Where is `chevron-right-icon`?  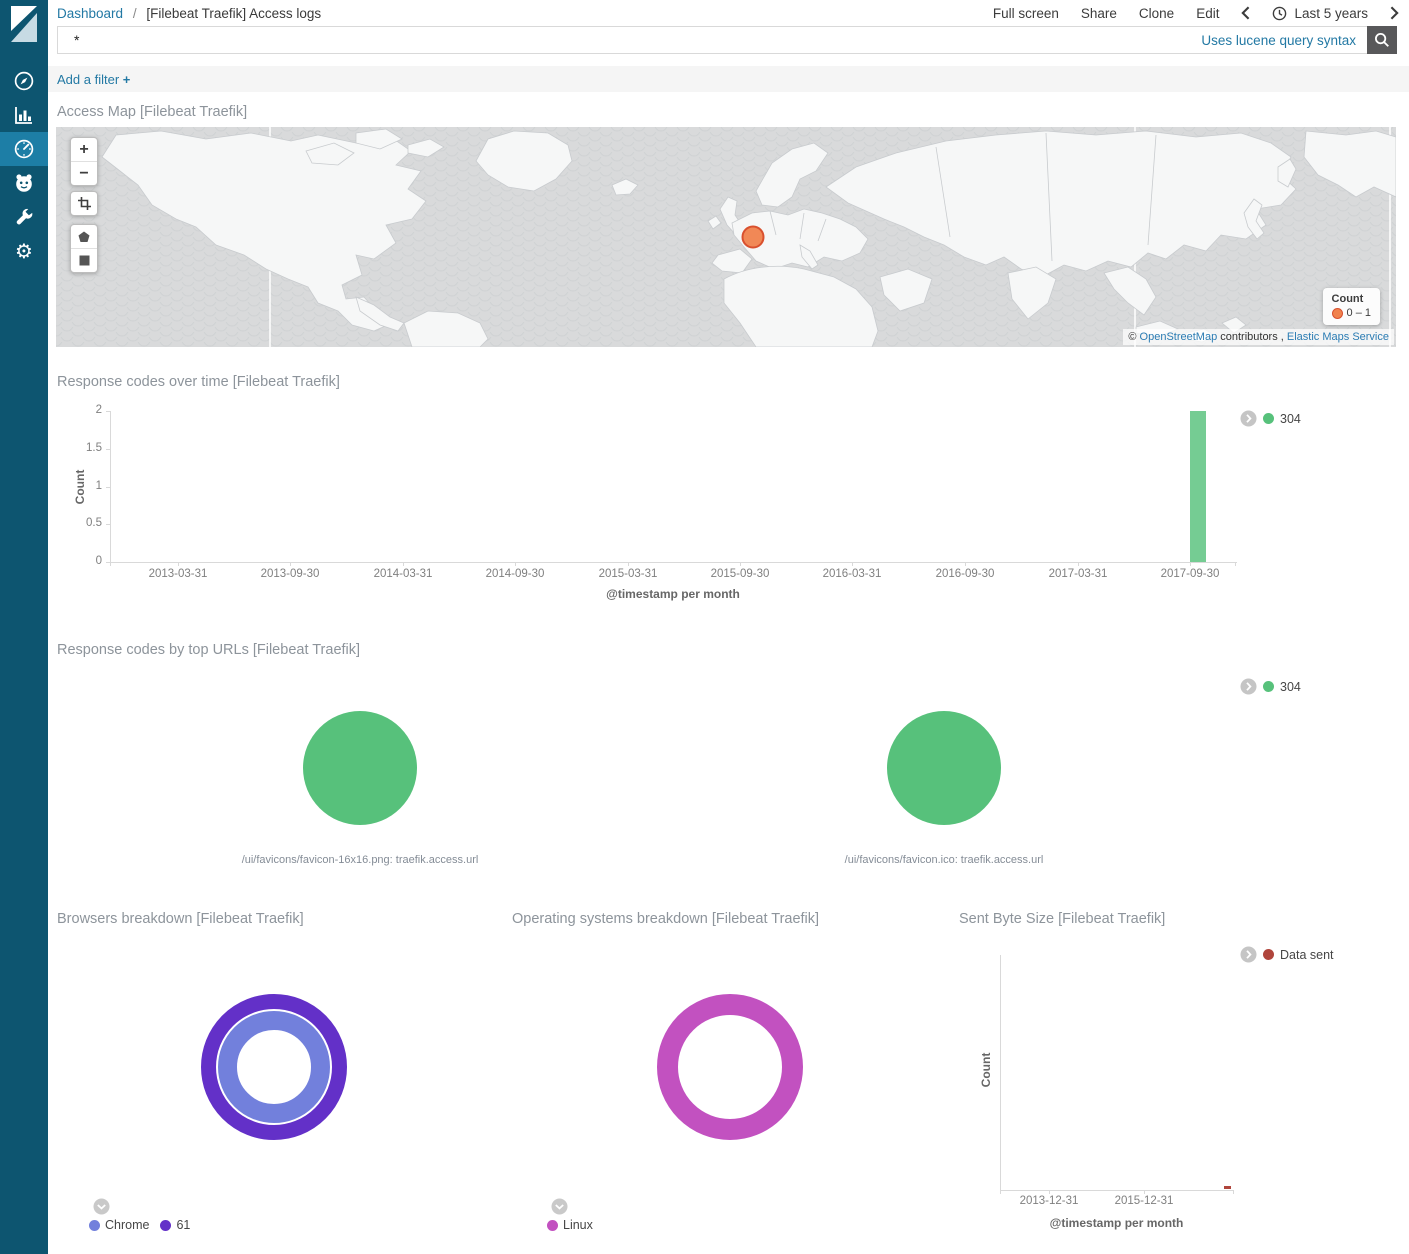
chevron-right-icon is located at coordinates (1394, 13).